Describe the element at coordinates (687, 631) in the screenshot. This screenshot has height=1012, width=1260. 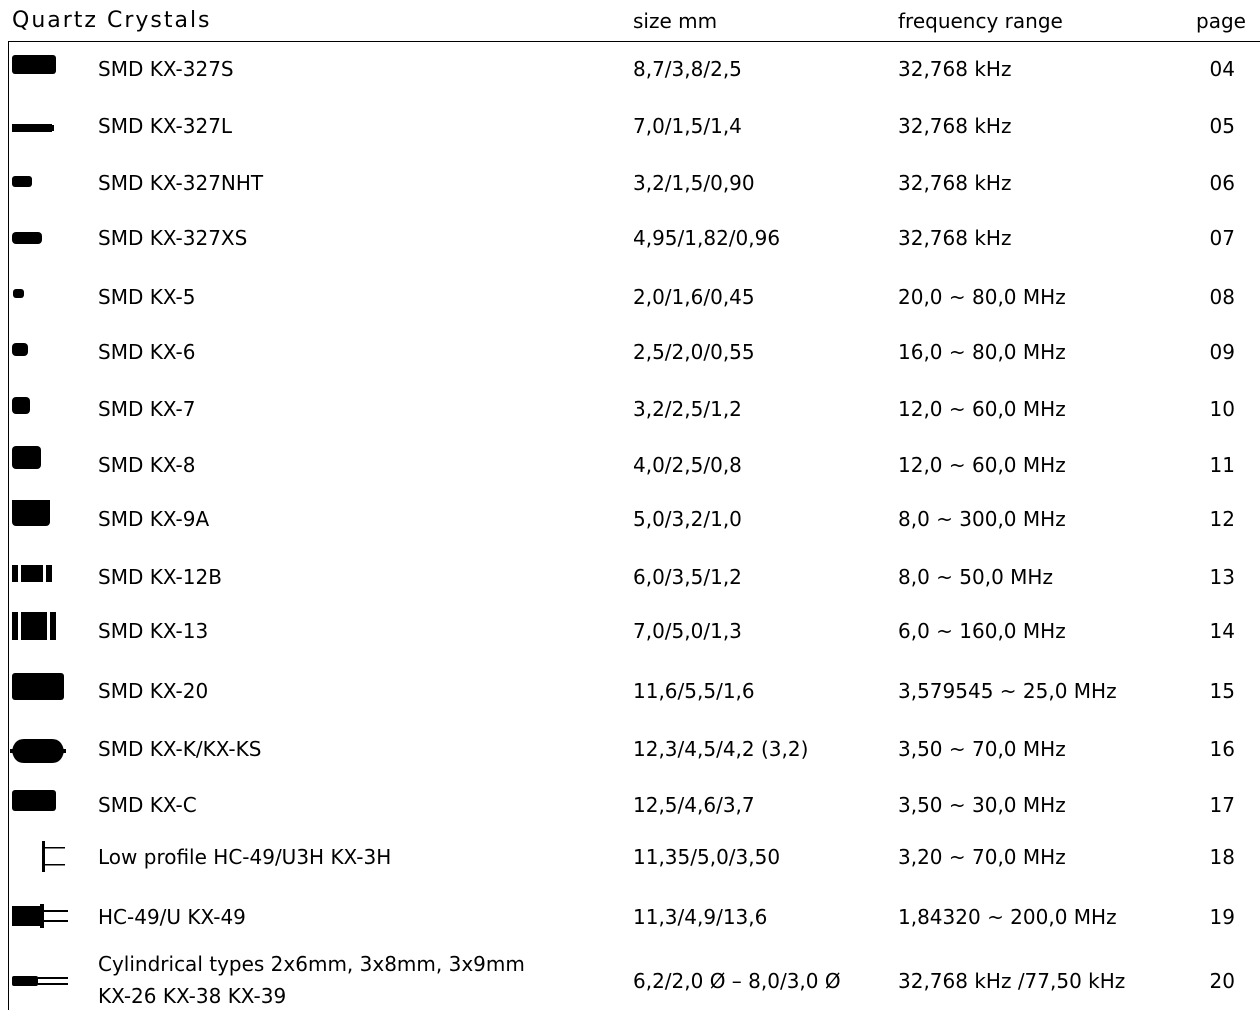
I see `product-size: 7,0/5,0/1,3` at that location.